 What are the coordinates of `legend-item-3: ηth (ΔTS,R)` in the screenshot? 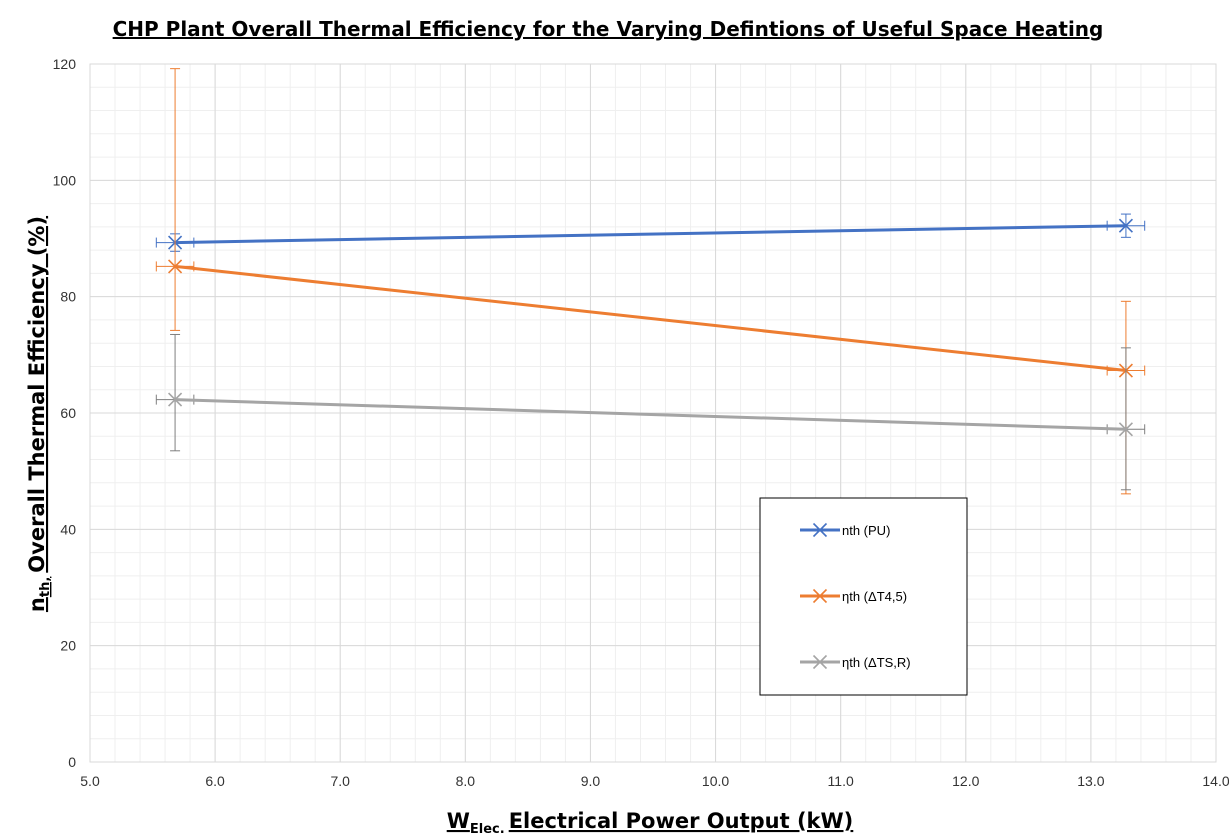 It's located at (855, 662).